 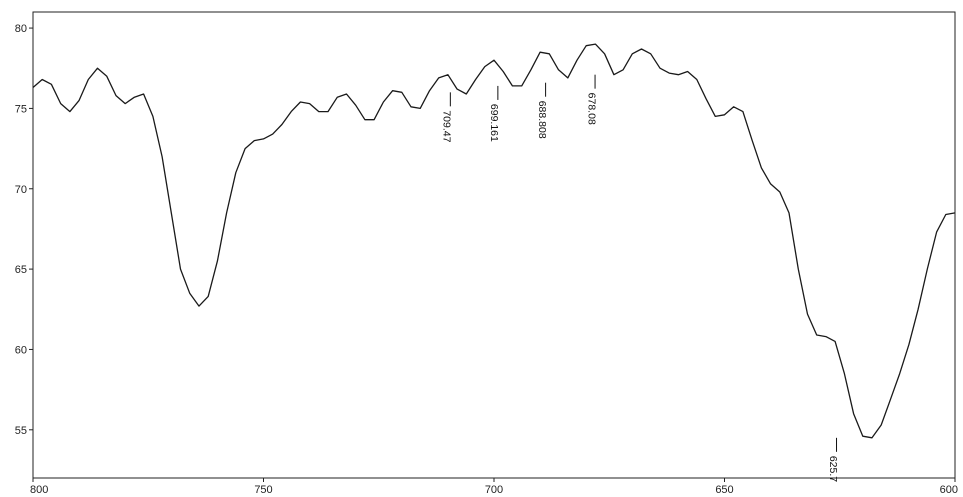 I want to click on y-axis: 55 60 65 70 75 80, so click(x=24, y=230).